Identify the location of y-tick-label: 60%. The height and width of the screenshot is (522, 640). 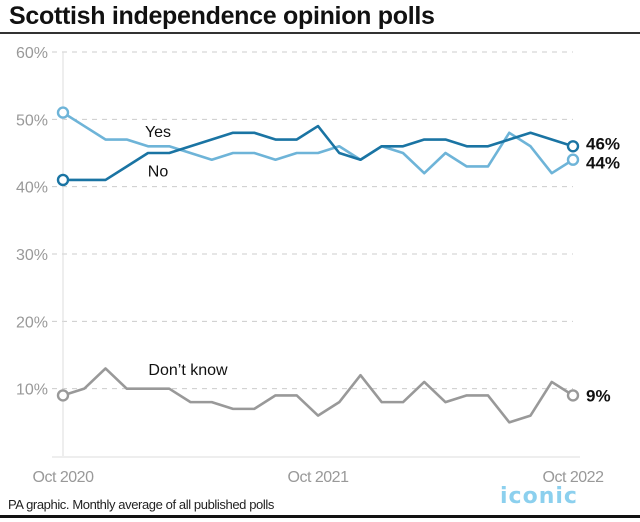
(32, 53).